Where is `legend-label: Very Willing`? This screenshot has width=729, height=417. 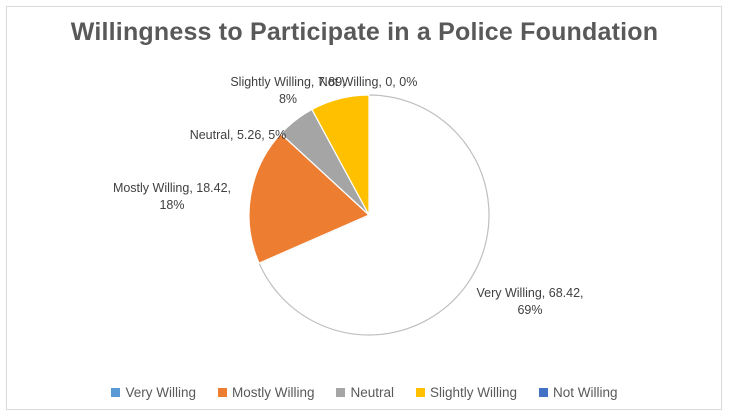 legend-label: Very Willing is located at coordinates (160, 392).